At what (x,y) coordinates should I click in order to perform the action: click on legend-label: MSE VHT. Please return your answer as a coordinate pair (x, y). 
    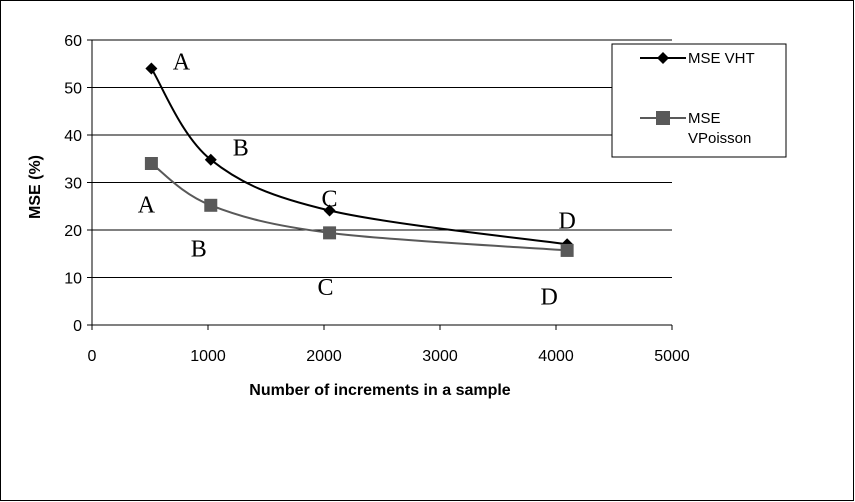
    Looking at the image, I should click on (721, 58).